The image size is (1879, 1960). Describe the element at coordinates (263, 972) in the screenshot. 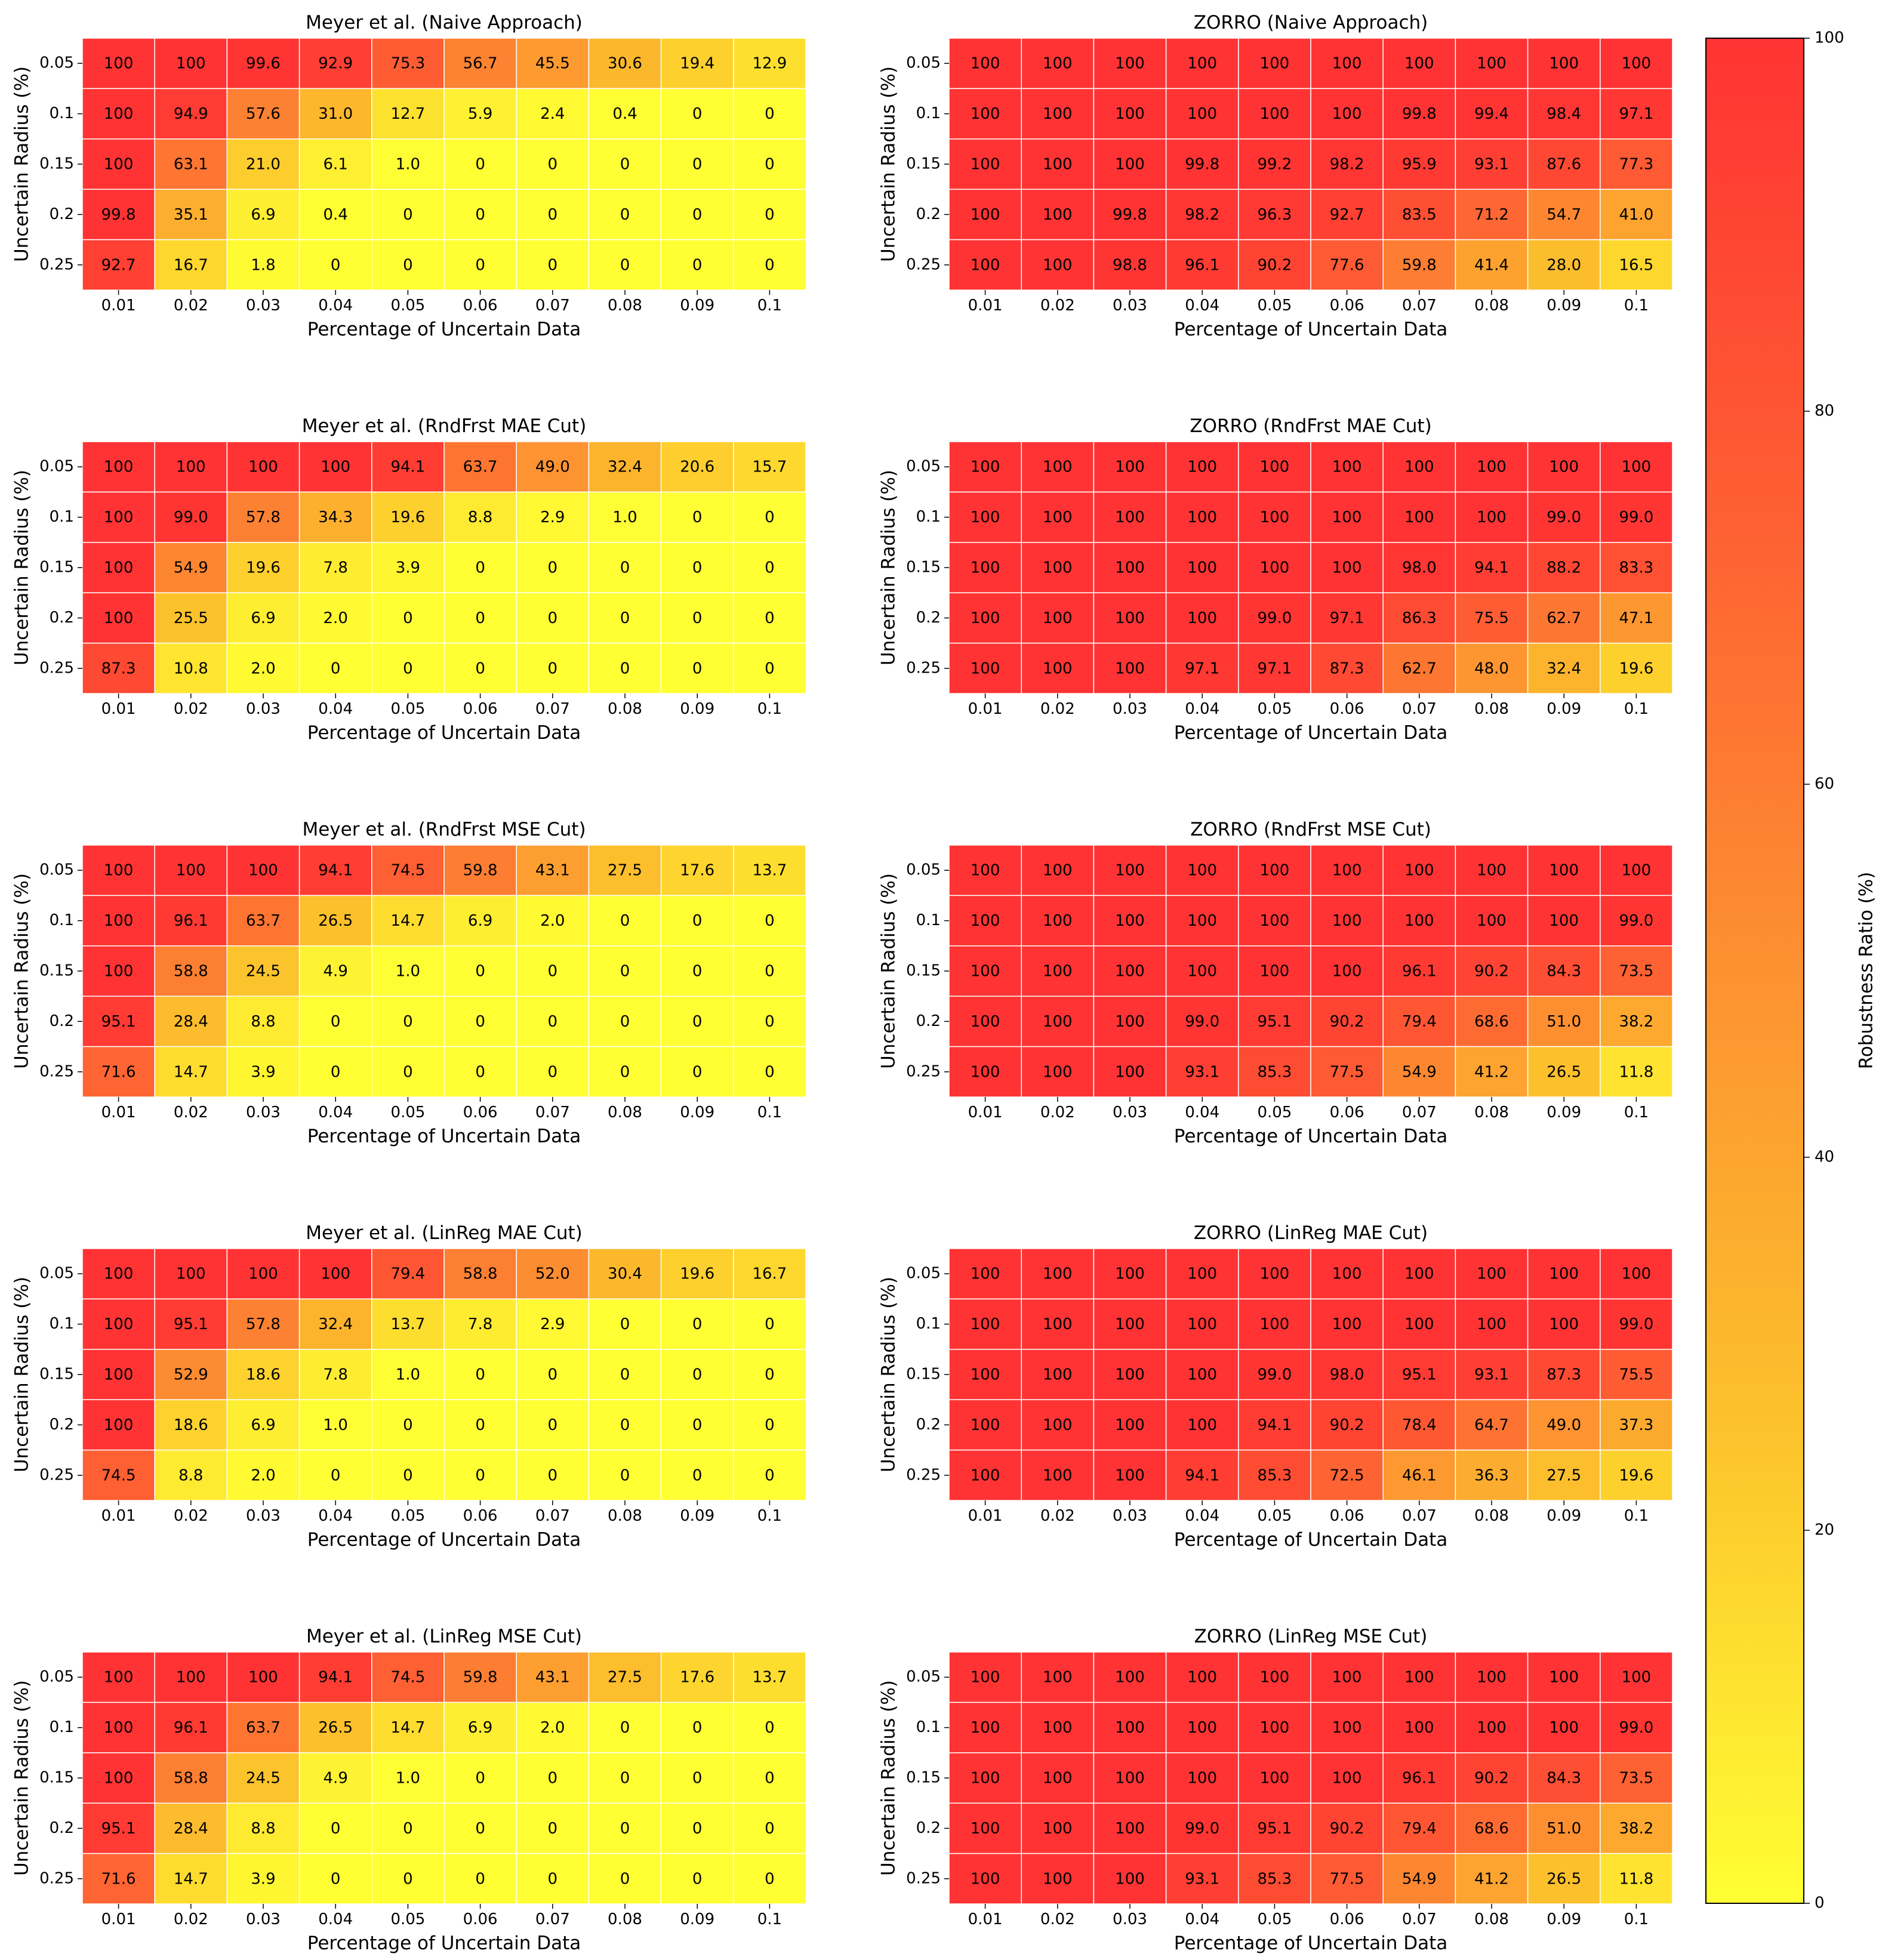

I see `cell-value-label: 24.5` at that location.